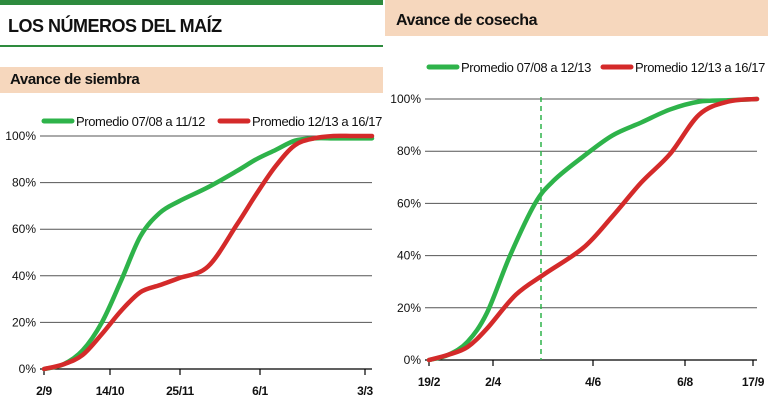  I want to click on x-tick-label: 4/6, so click(593, 382).